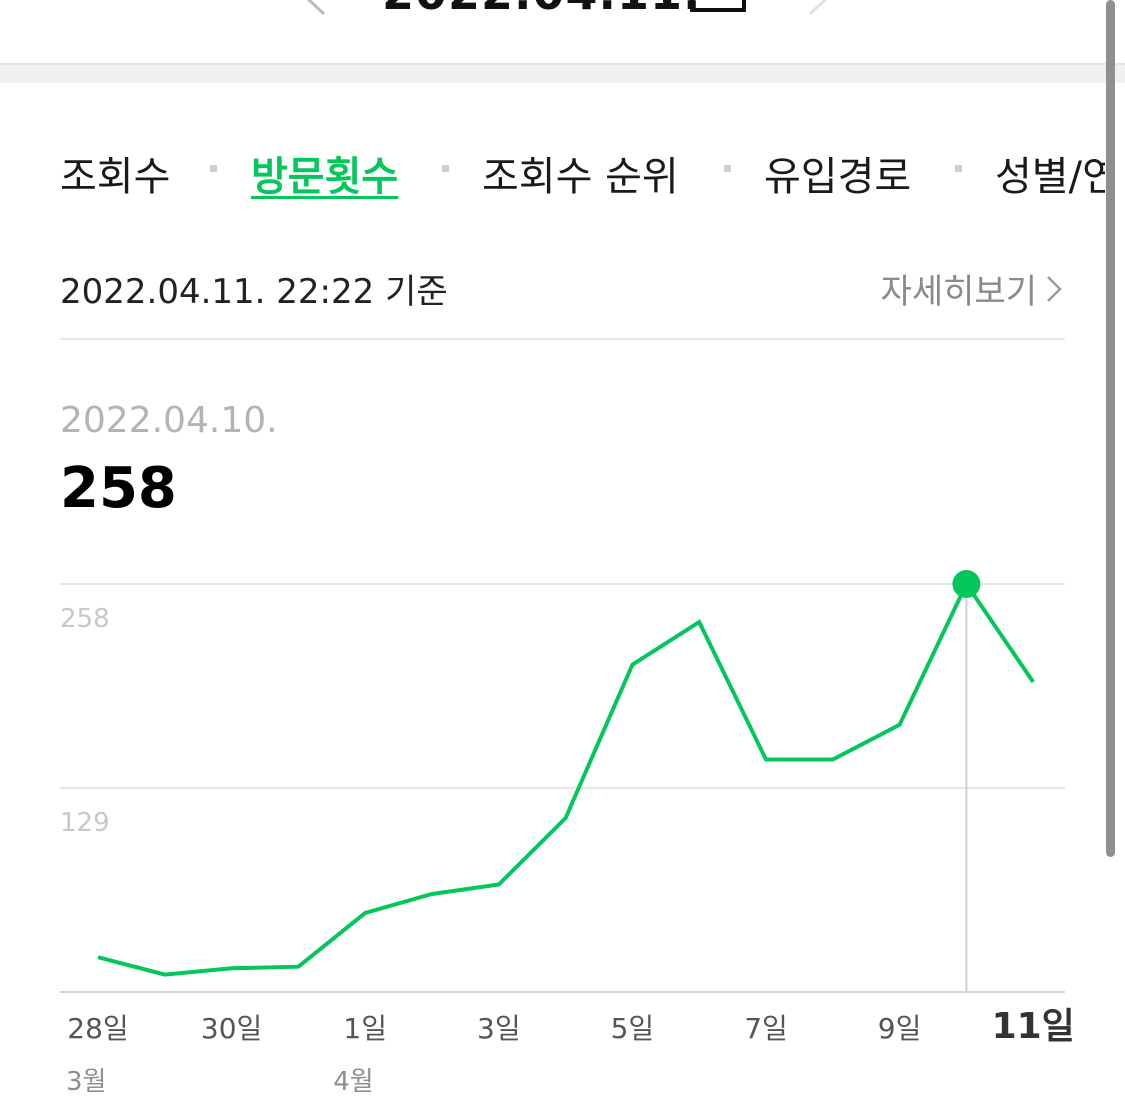 The width and height of the screenshot is (1125, 1117). Describe the element at coordinates (766, 1028) in the screenshot. I see `x-tick-label: 7일` at that location.